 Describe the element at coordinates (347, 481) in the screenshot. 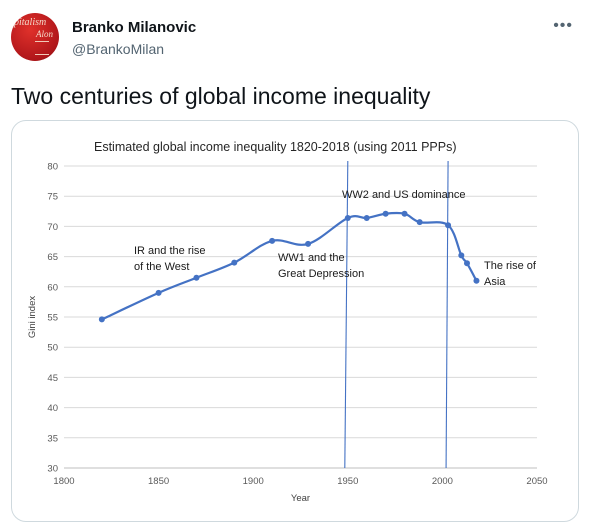

I see `x-tick-label: 1950` at that location.